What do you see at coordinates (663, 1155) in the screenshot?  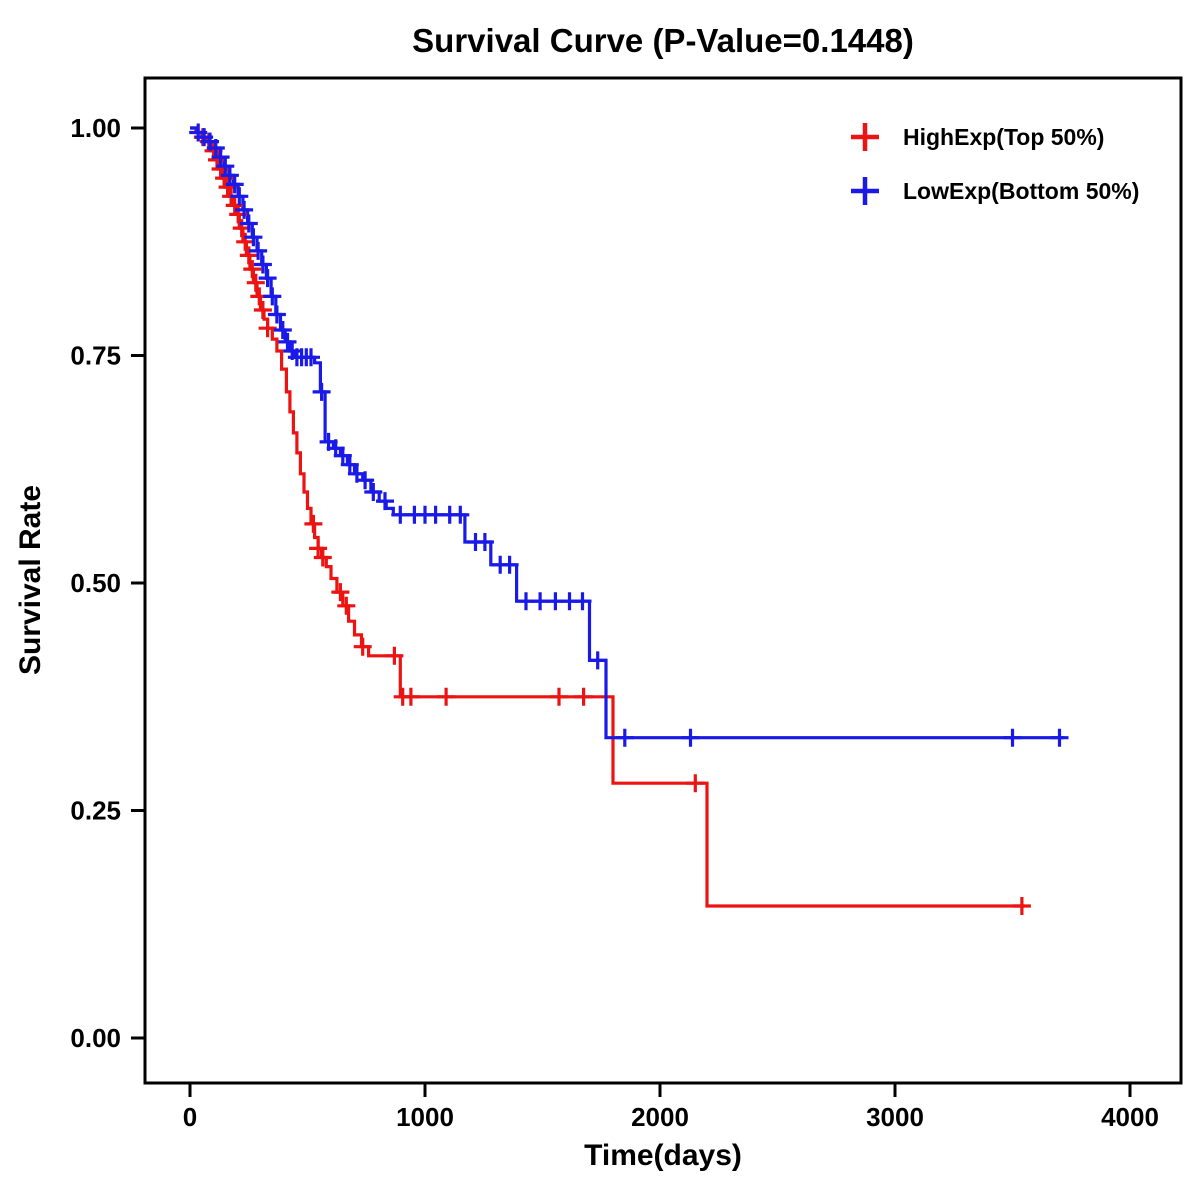 I see `x-axis-title: Time(days)` at bounding box center [663, 1155].